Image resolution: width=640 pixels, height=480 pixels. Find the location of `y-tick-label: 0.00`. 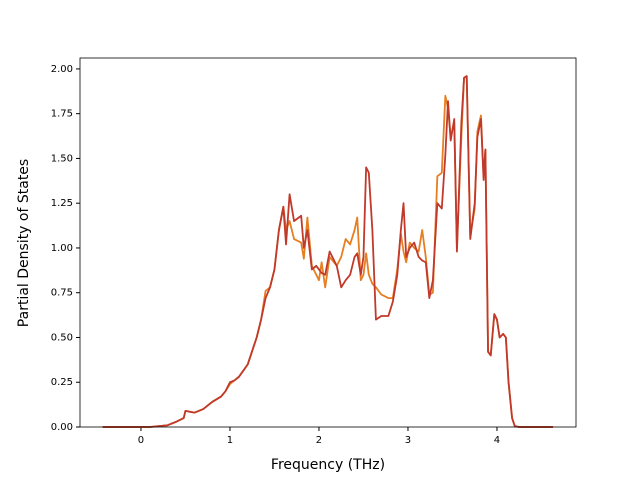

y-tick-label: 0.00 is located at coordinates (62, 427).